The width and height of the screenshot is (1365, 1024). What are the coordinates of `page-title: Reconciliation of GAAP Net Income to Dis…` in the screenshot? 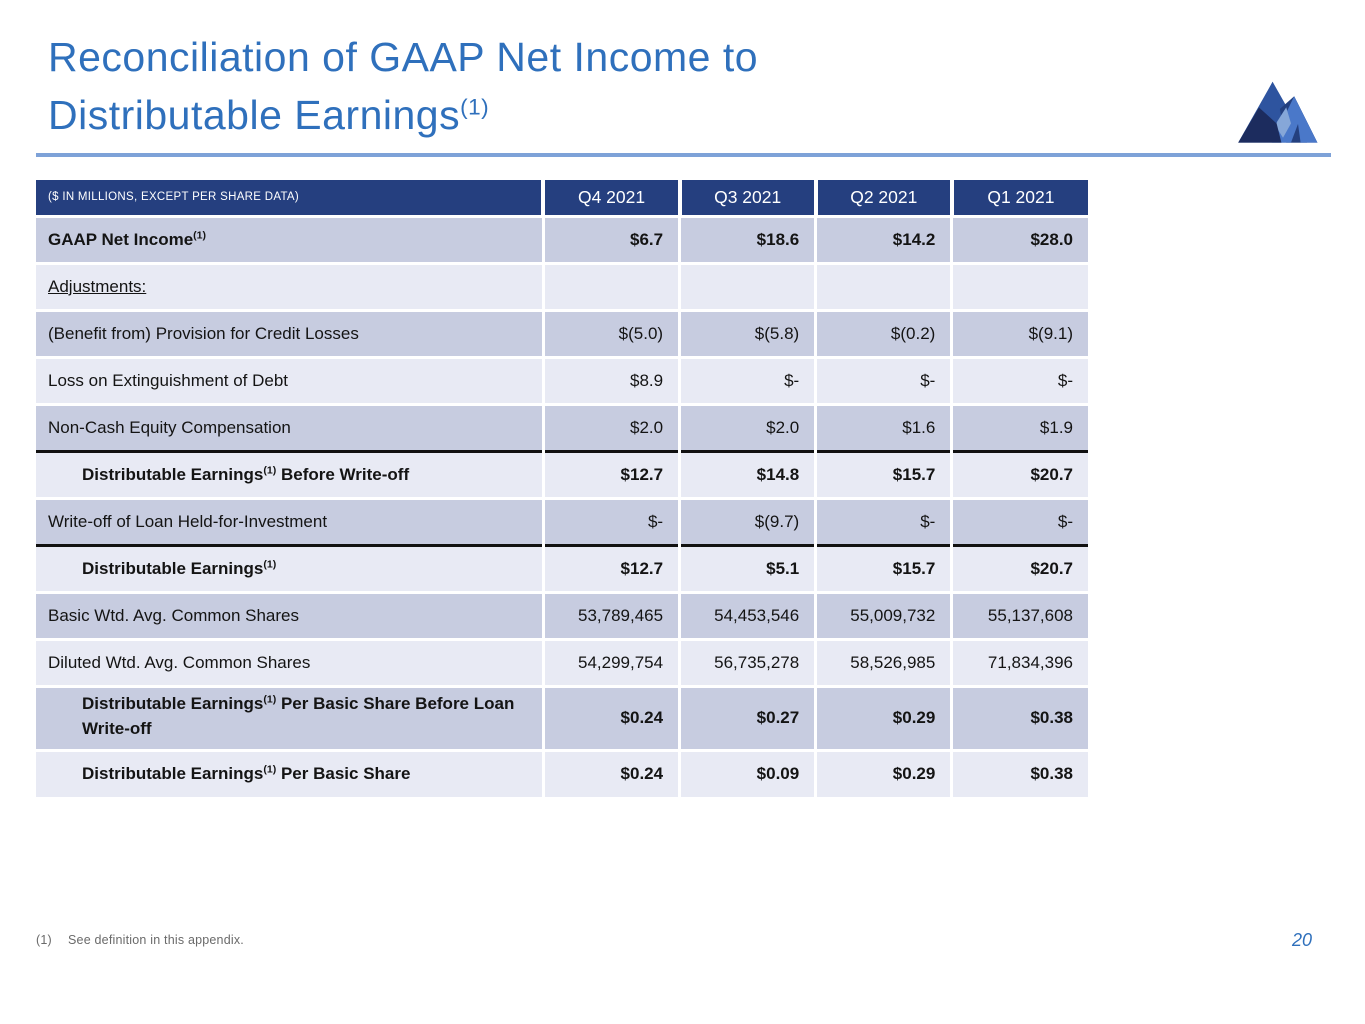 It's located at (403, 86).